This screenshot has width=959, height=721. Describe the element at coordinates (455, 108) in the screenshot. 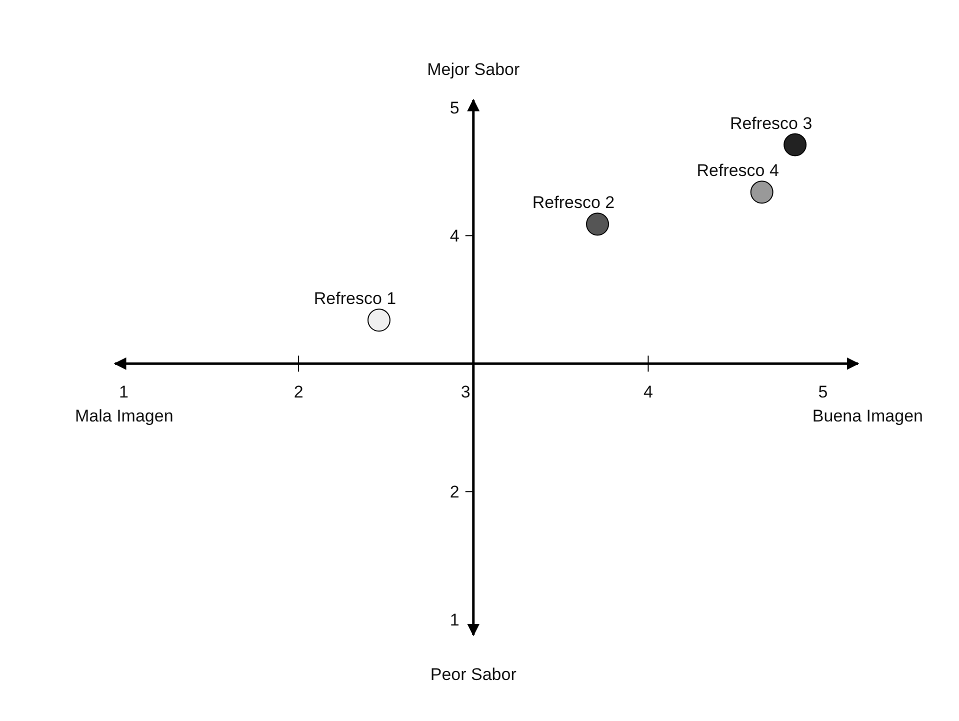

I see `y-tick: 5` at that location.